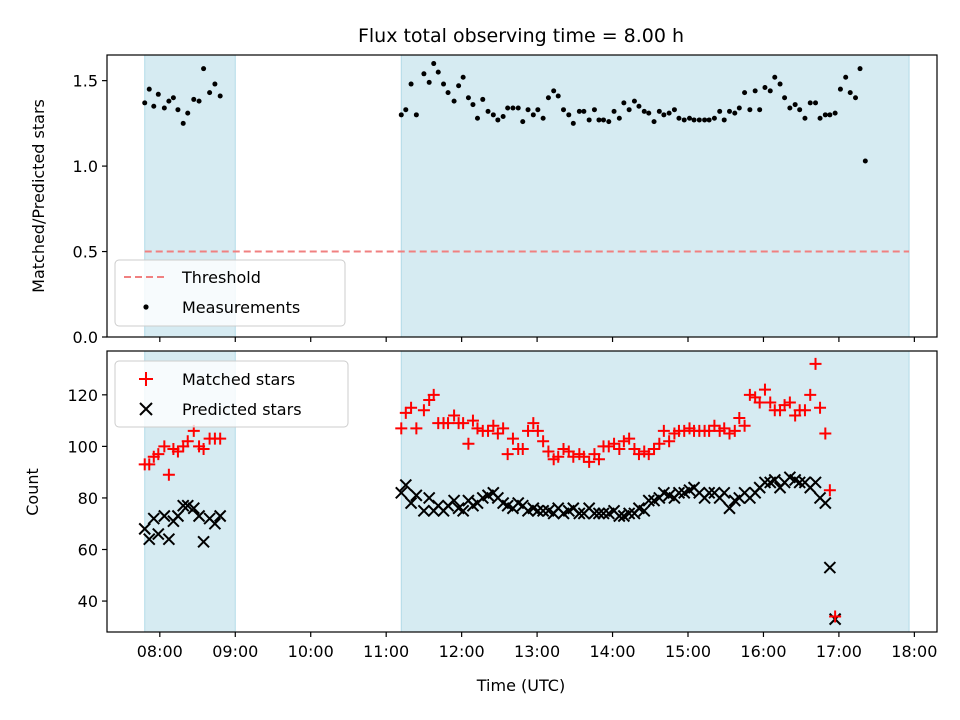 This screenshot has width=960, height=720. Describe the element at coordinates (235, 651) in the screenshot. I see `x-tick-label: 09:00` at that location.